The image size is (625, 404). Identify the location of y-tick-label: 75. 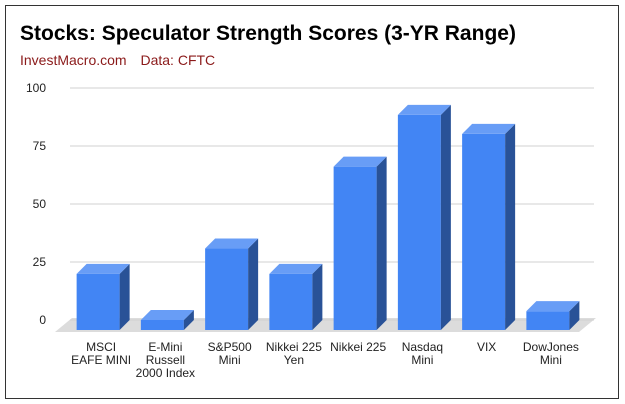
(40, 146).